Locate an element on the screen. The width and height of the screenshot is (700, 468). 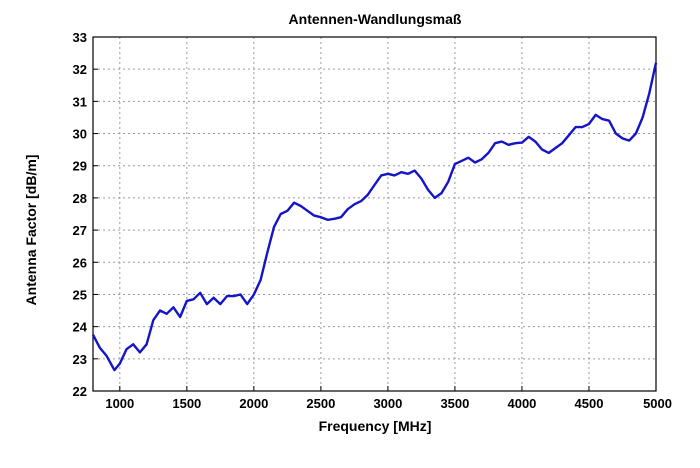
y-tick-label: 30 is located at coordinates (80, 134).